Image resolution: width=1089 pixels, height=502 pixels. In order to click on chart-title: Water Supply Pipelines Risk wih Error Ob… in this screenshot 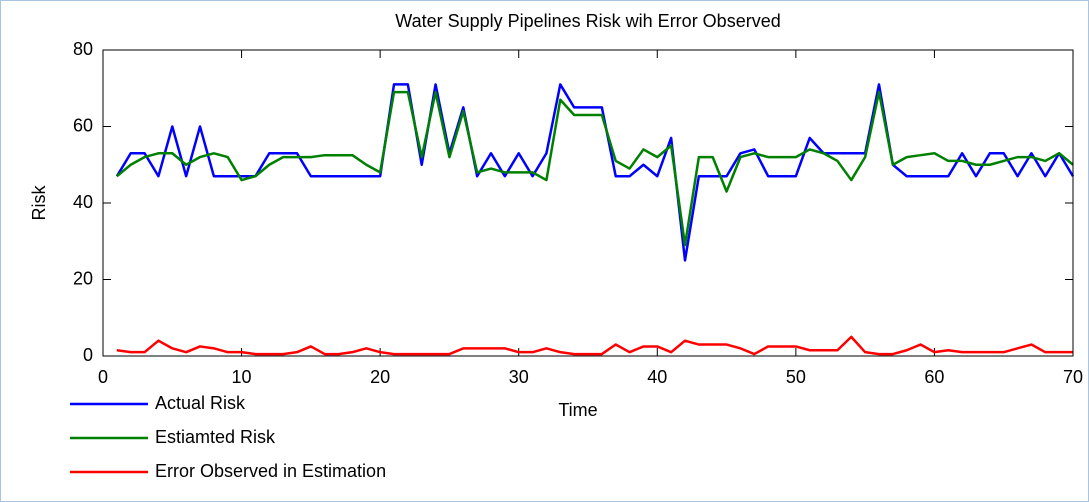, I will do `click(587, 21)`.